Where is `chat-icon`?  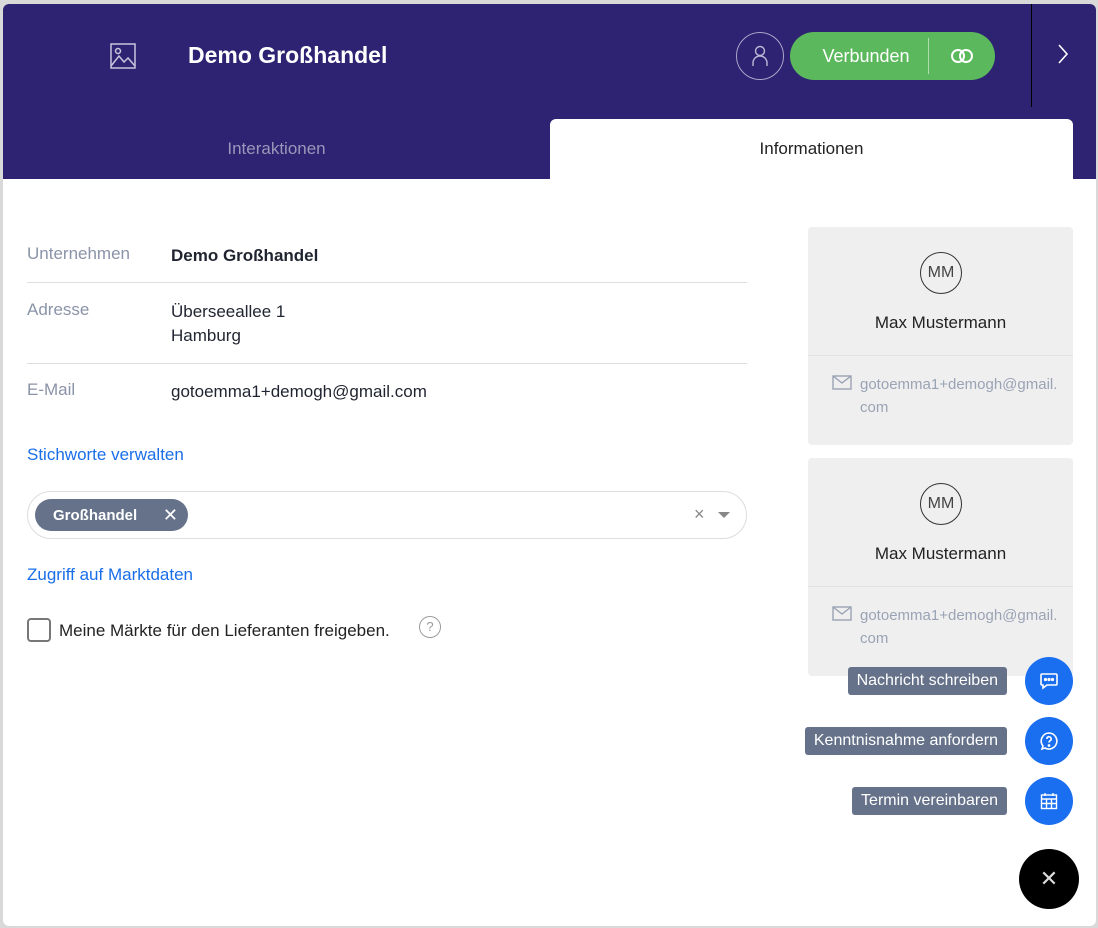
chat-icon is located at coordinates (1049, 681).